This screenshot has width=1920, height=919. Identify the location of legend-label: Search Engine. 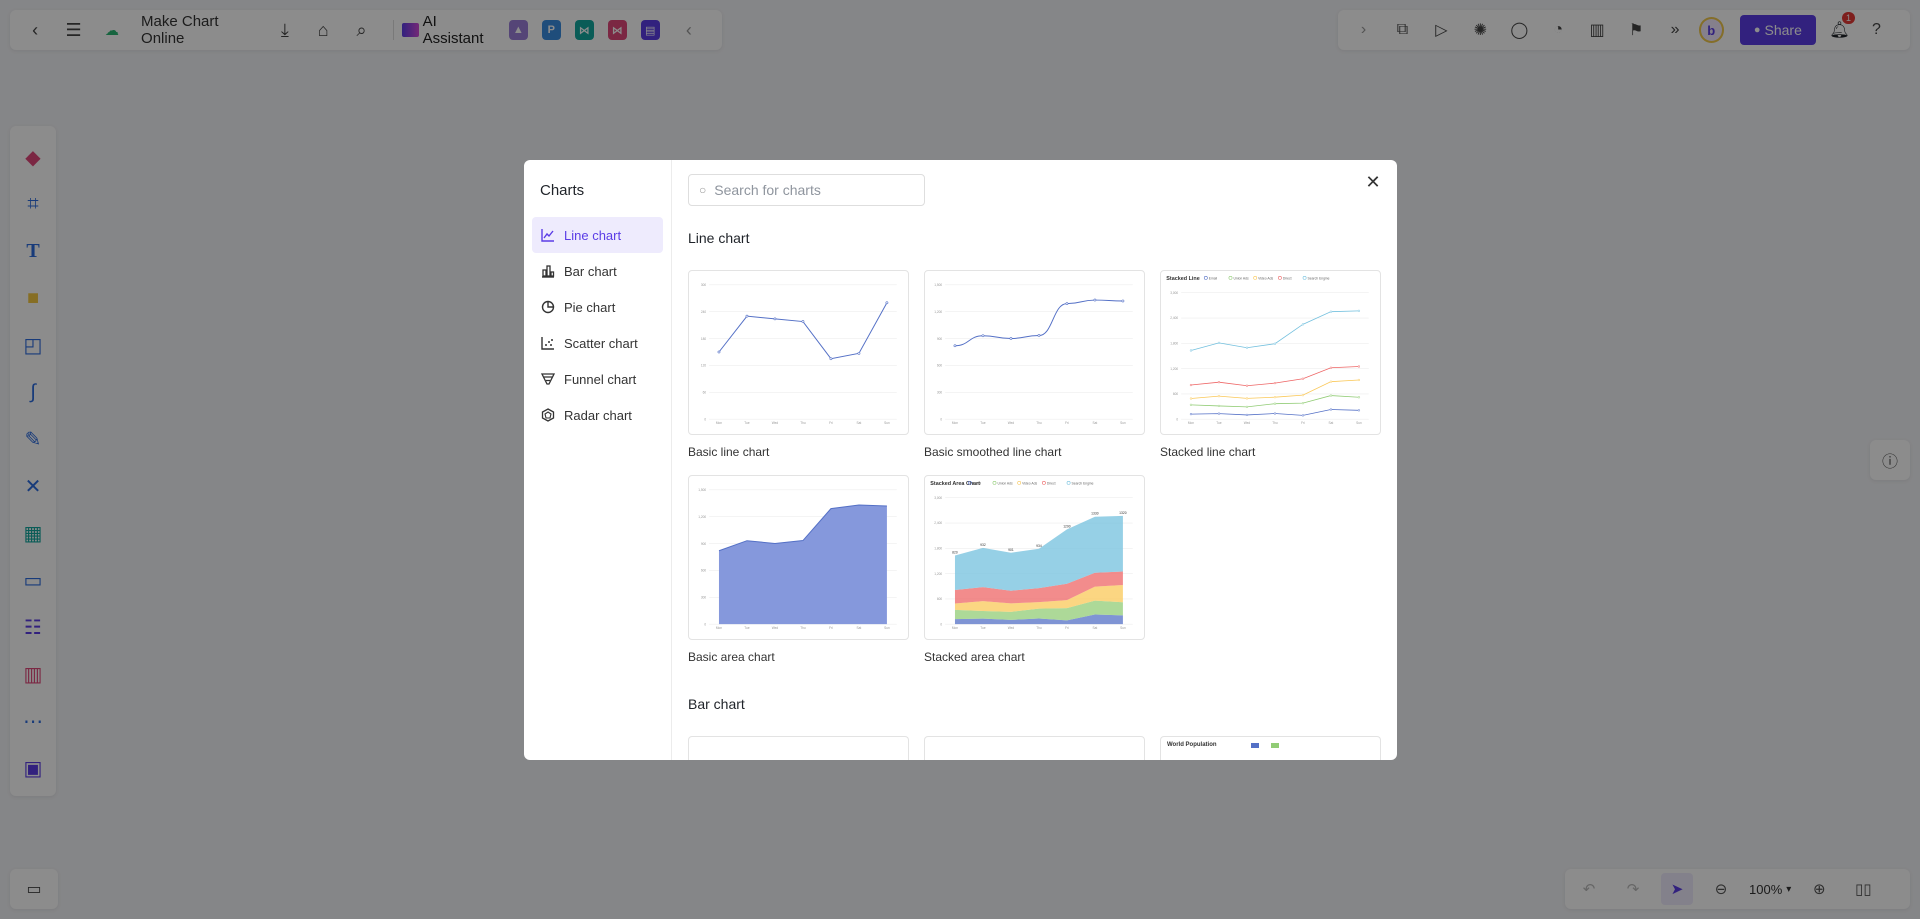
(1319, 278).